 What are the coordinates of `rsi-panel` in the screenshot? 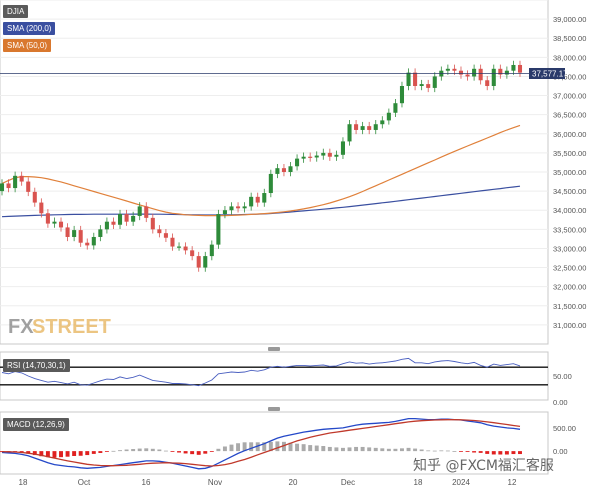 It's located at (274, 376).